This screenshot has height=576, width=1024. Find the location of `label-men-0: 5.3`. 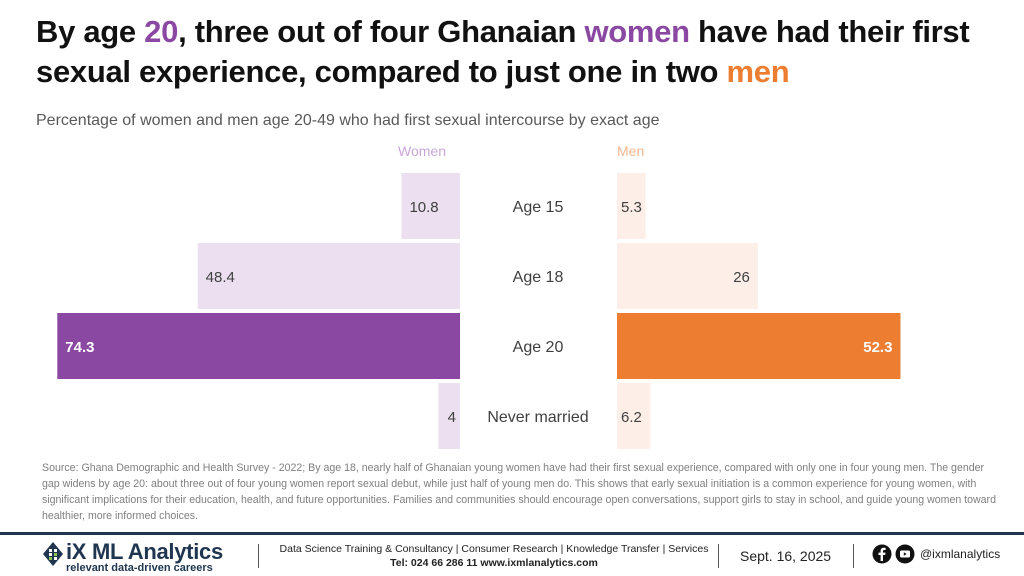

label-men-0: 5.3 is located at coordinates (631, 207).